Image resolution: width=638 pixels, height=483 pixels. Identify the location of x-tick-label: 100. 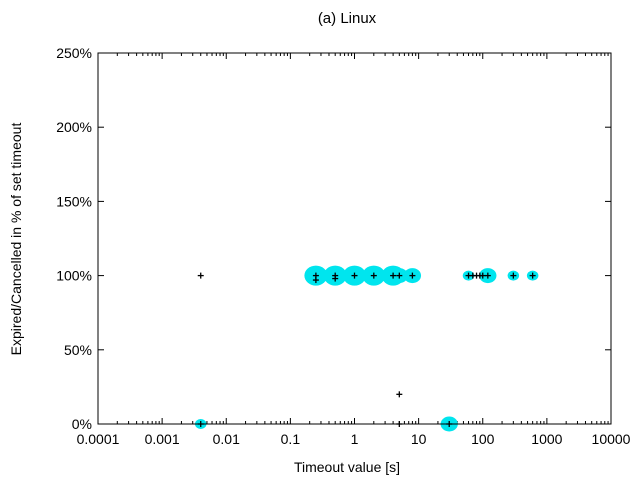
(483, 439).